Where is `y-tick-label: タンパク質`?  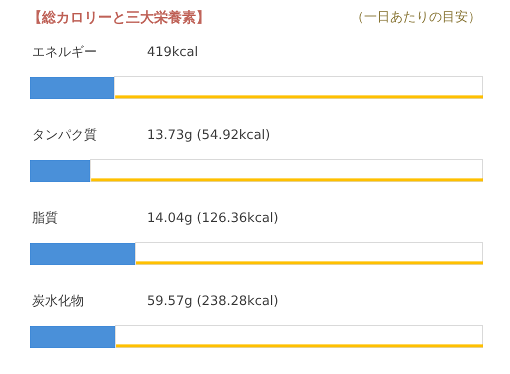
y-tick-label: タンパク質 is located at coordinates (64, 135).